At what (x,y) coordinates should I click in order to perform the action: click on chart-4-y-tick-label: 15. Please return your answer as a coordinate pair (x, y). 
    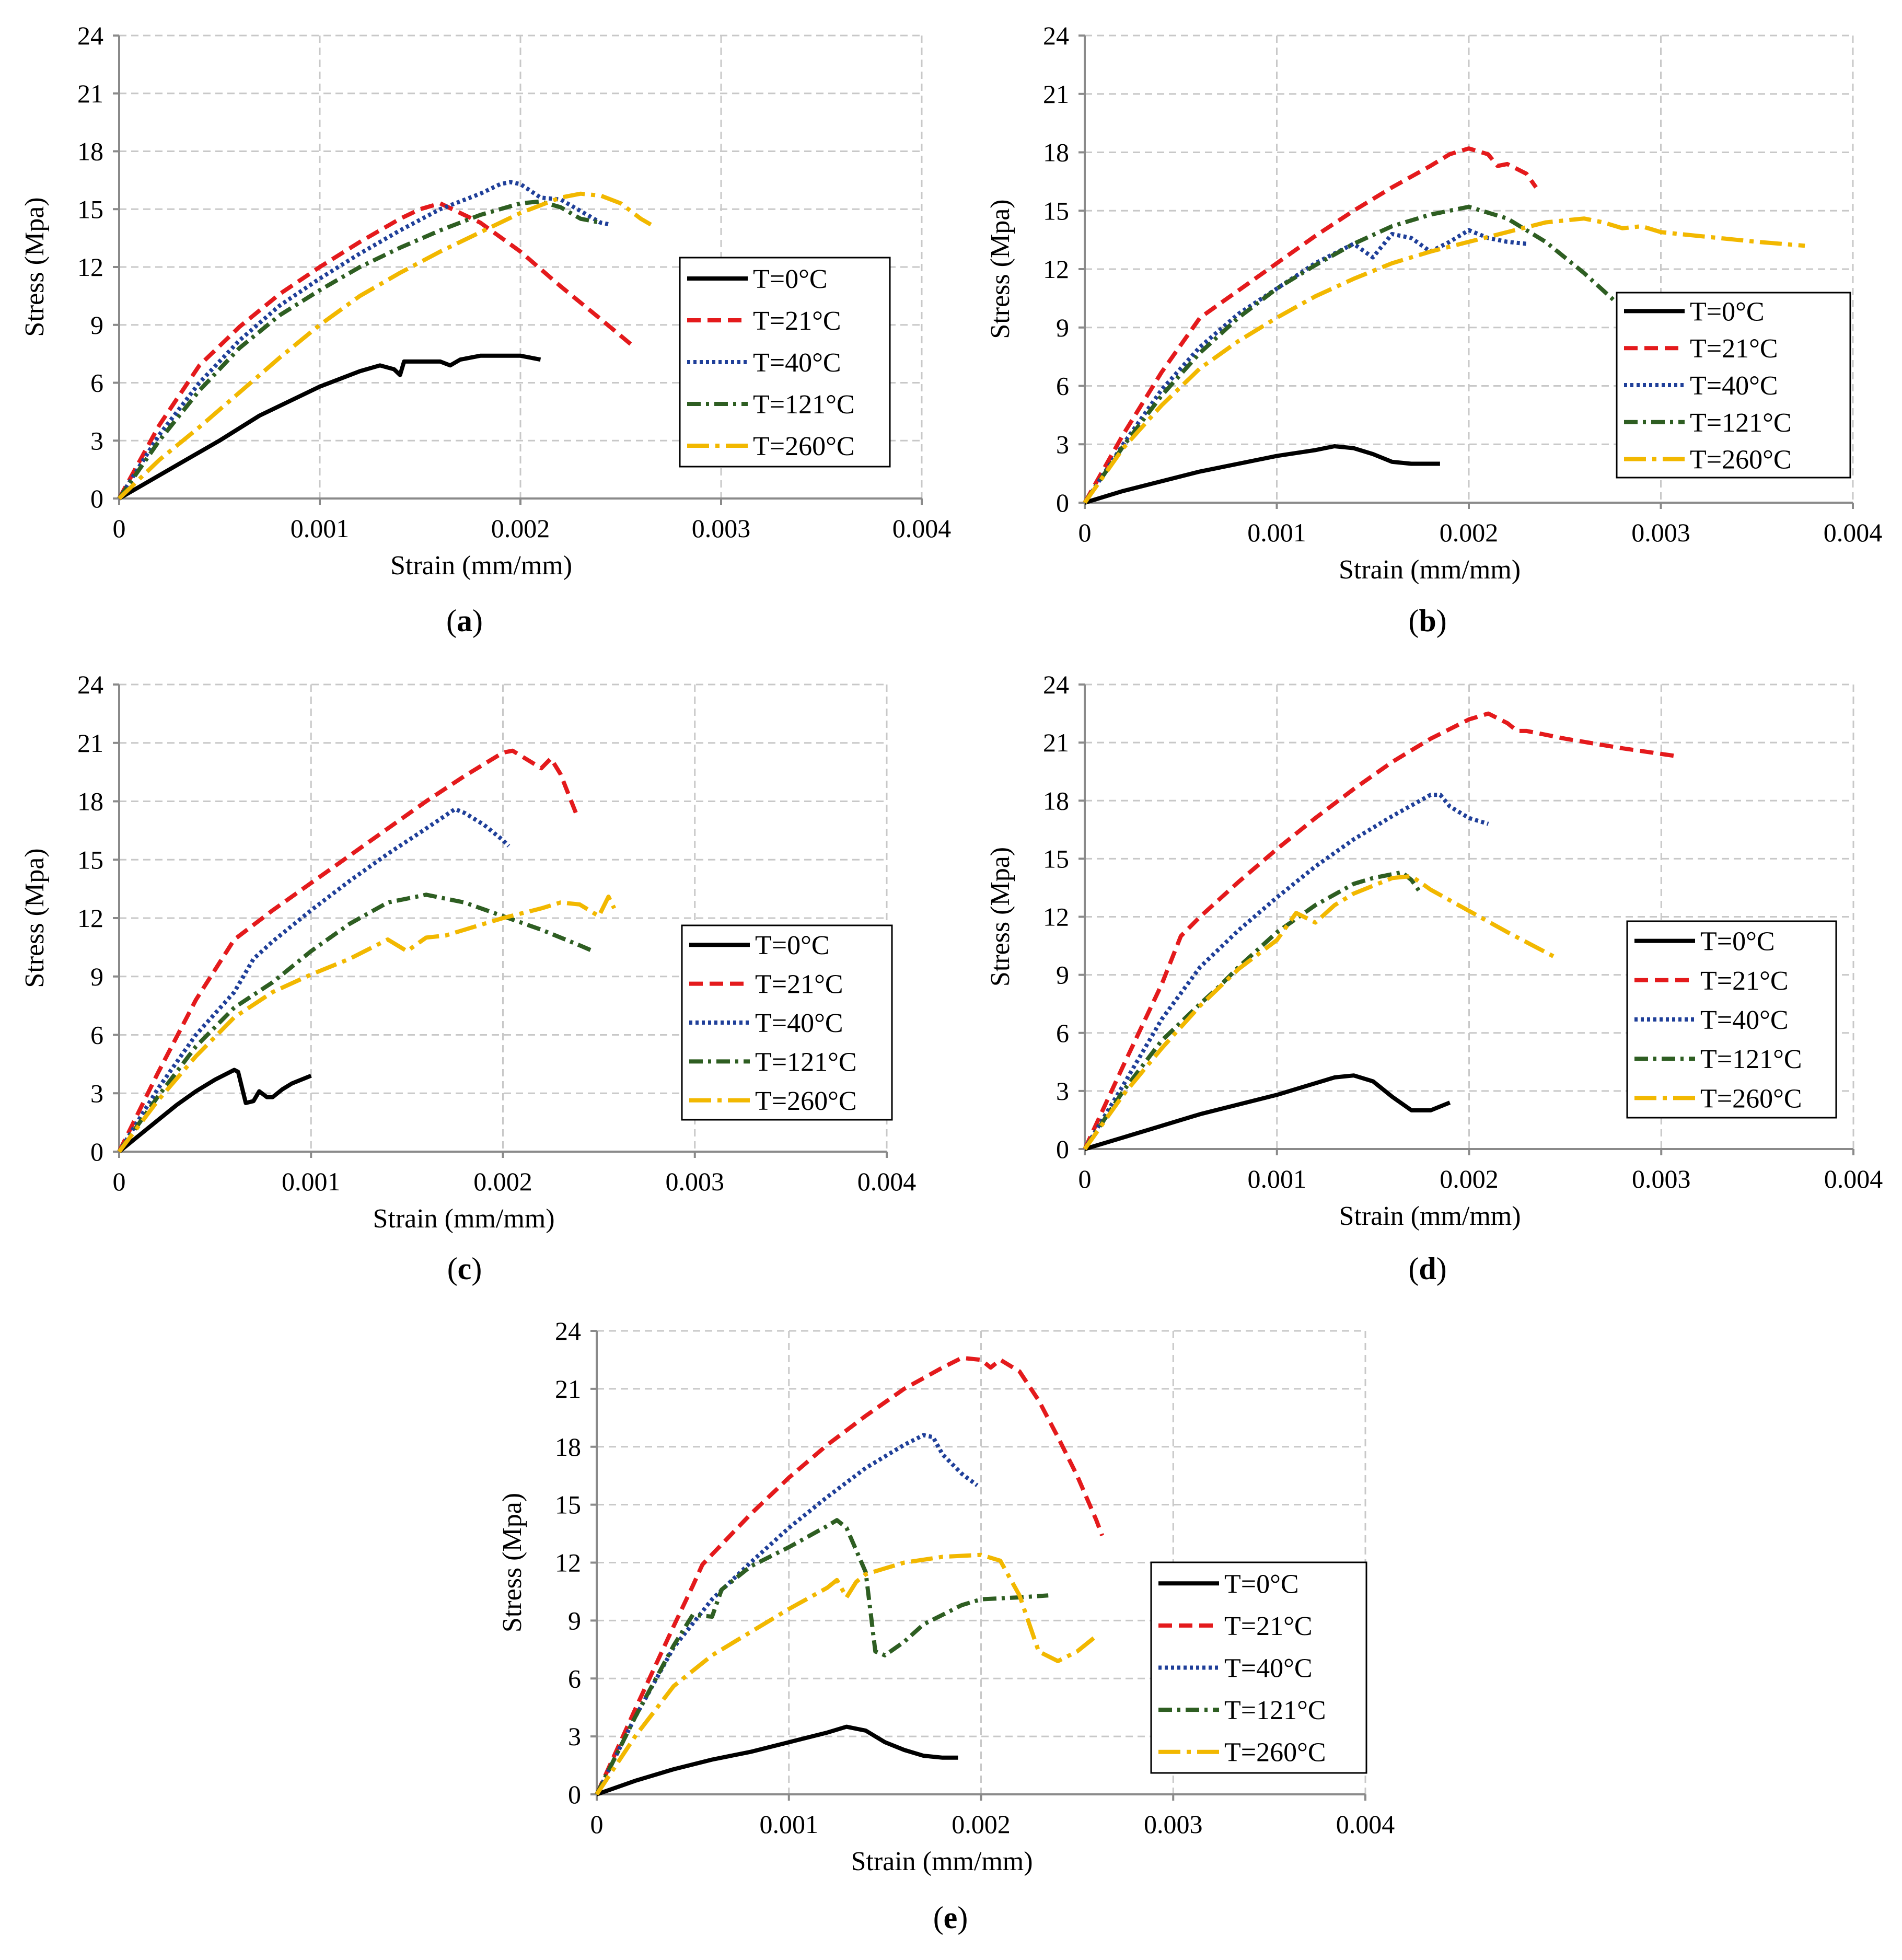
    Looking at the image, I should click on (1056, 858).